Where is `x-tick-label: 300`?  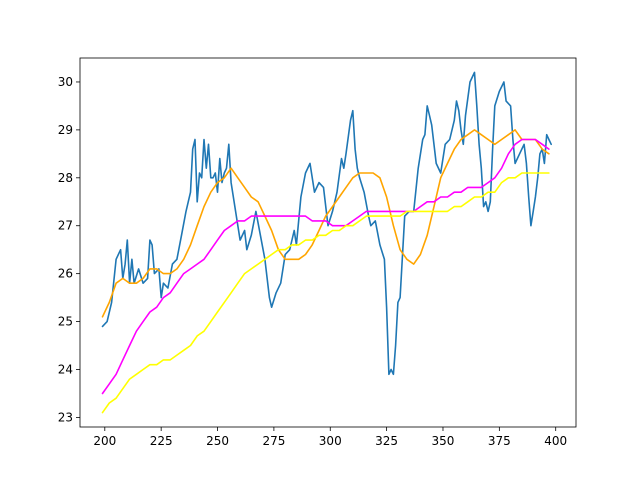
x-tick-label: 300 is located at coordinates (330, 441).